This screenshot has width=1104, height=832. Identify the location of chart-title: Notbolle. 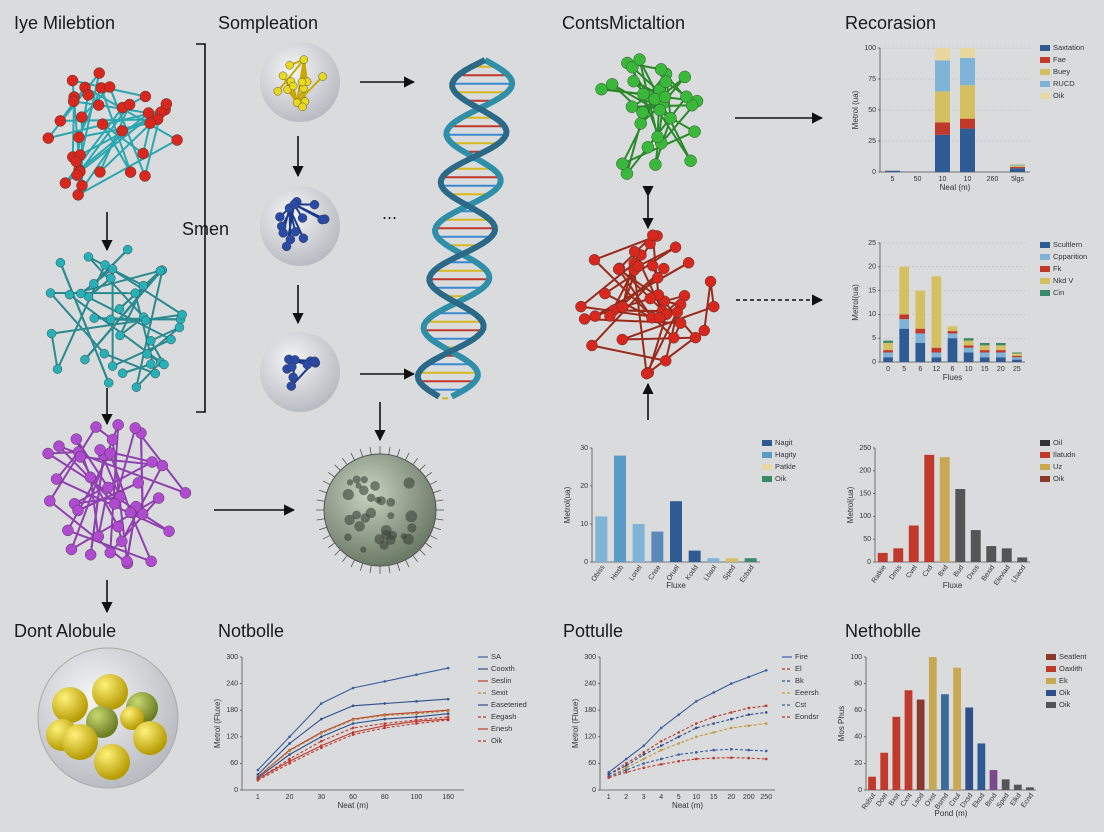
(251, 631).